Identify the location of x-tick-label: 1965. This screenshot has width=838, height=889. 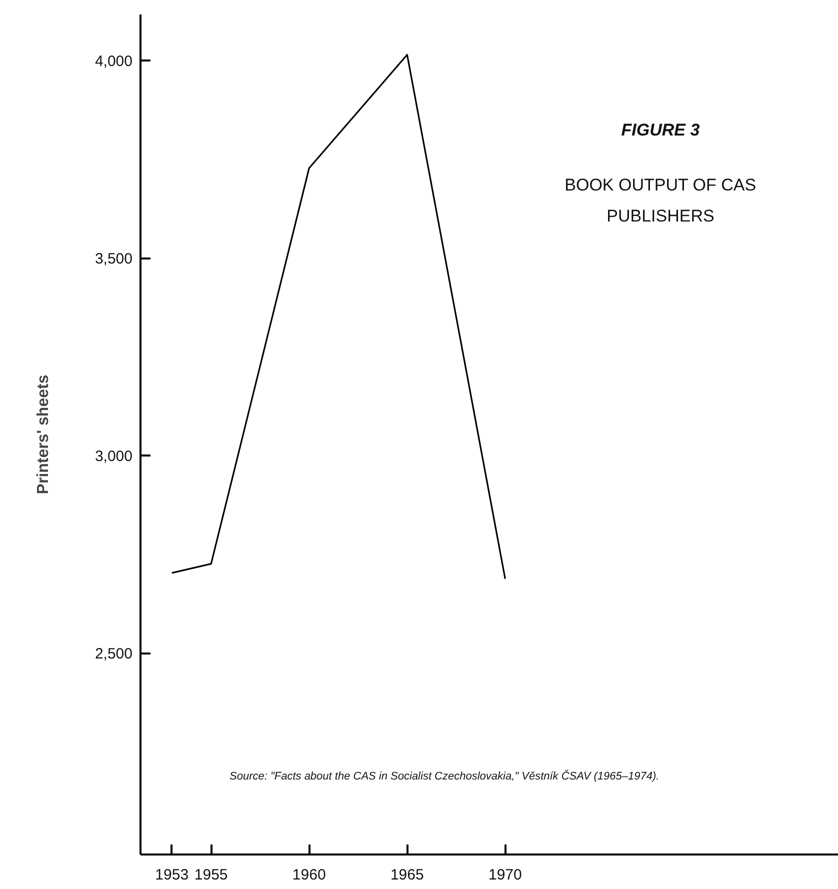
(407, 875).